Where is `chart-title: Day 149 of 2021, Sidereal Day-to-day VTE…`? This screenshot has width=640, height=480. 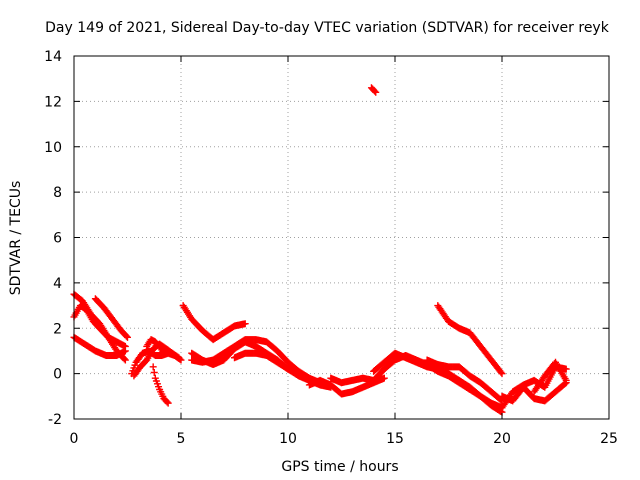
chart-title: Day 149 of 2021, Sidereal Day-to-day VTE… is located at coordinates (327, 28).